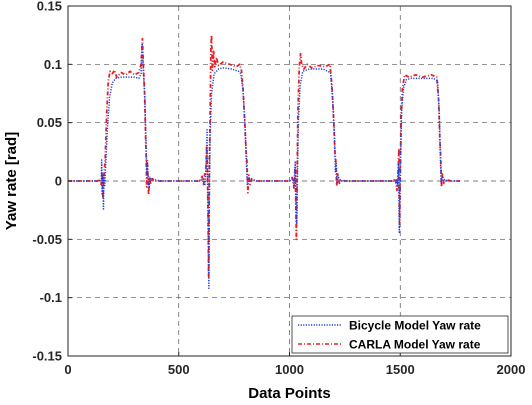  What do you see at coordinates (289, 393) in the screenshot?
I see `x-axis-title: Data Points` at bounding box center [289, 393].